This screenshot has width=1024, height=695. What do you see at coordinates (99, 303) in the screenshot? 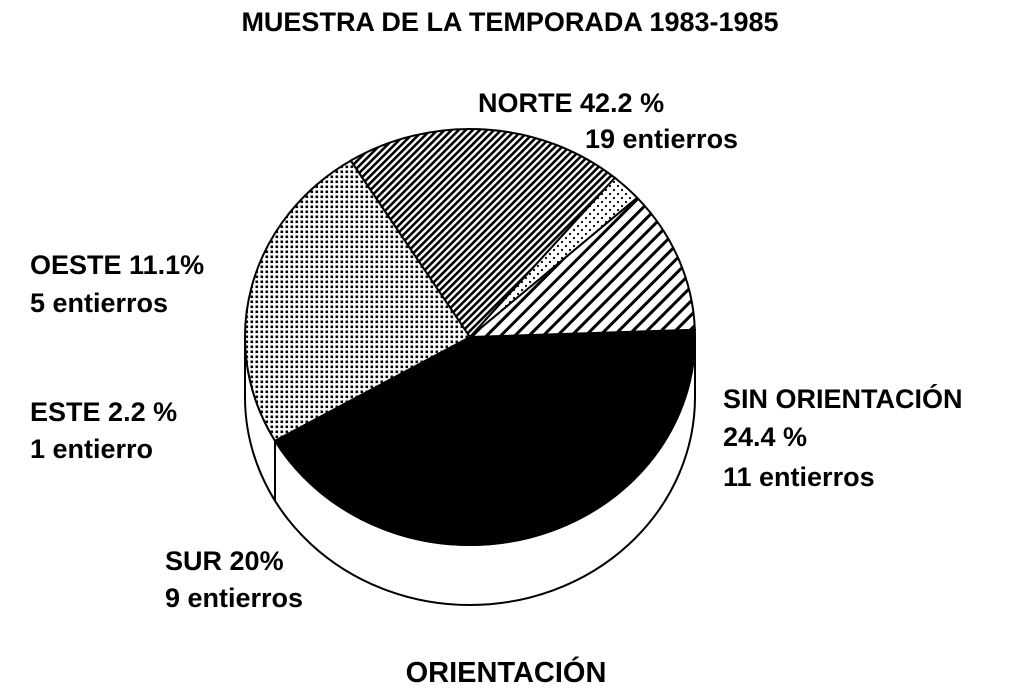
I see `oeste-count: 5 entierros` at bounding box center [99, 303].